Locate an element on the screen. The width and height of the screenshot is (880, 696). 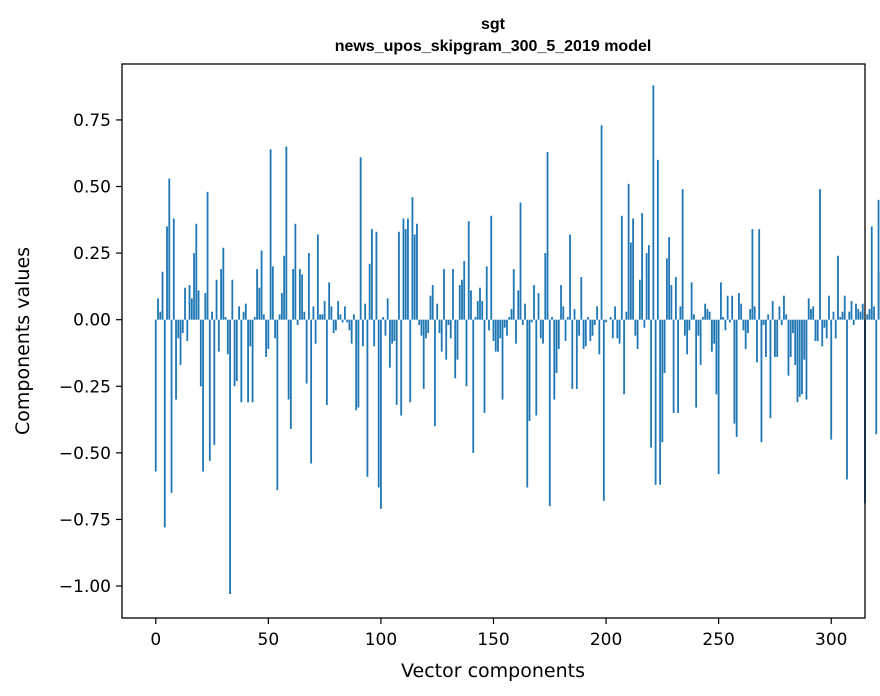
y-tick-label: 0.75 is located at coordinates (92, 121).